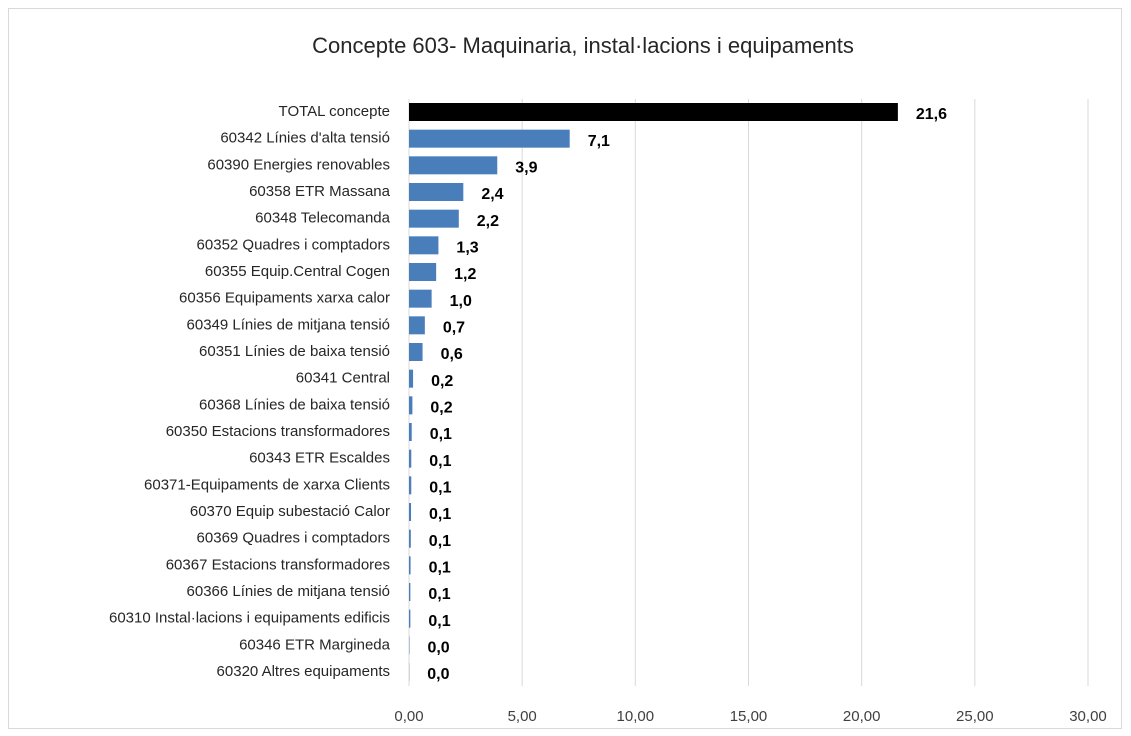 The height and width of the screenshot is (736, 1131). I want to click on category-label: 60371-Equipaments de xarxa Clients, so click(267, 484).